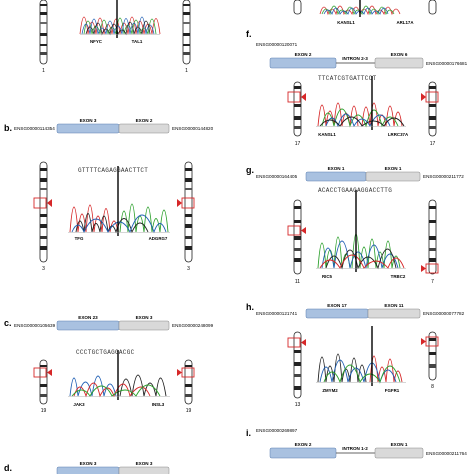  I want to click on panel-g-exon-left-label: EXON 1, so click(336, 168).